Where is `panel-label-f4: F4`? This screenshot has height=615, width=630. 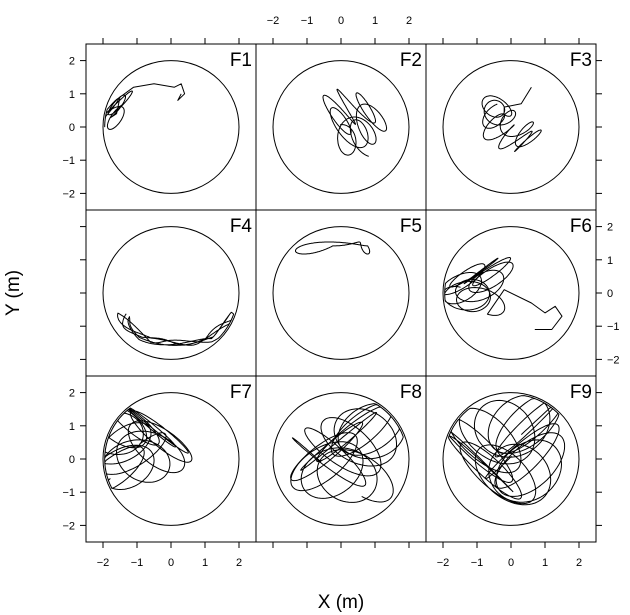
panel-label-f4: F4 is located at coordinates (241, 226).